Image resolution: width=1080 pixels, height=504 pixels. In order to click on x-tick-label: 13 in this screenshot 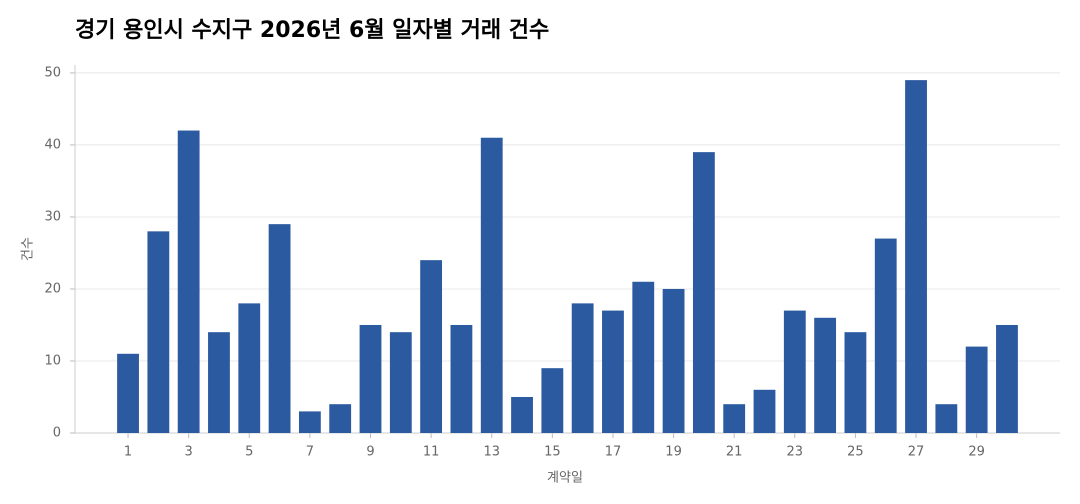, I will do `click(491, 452)`.